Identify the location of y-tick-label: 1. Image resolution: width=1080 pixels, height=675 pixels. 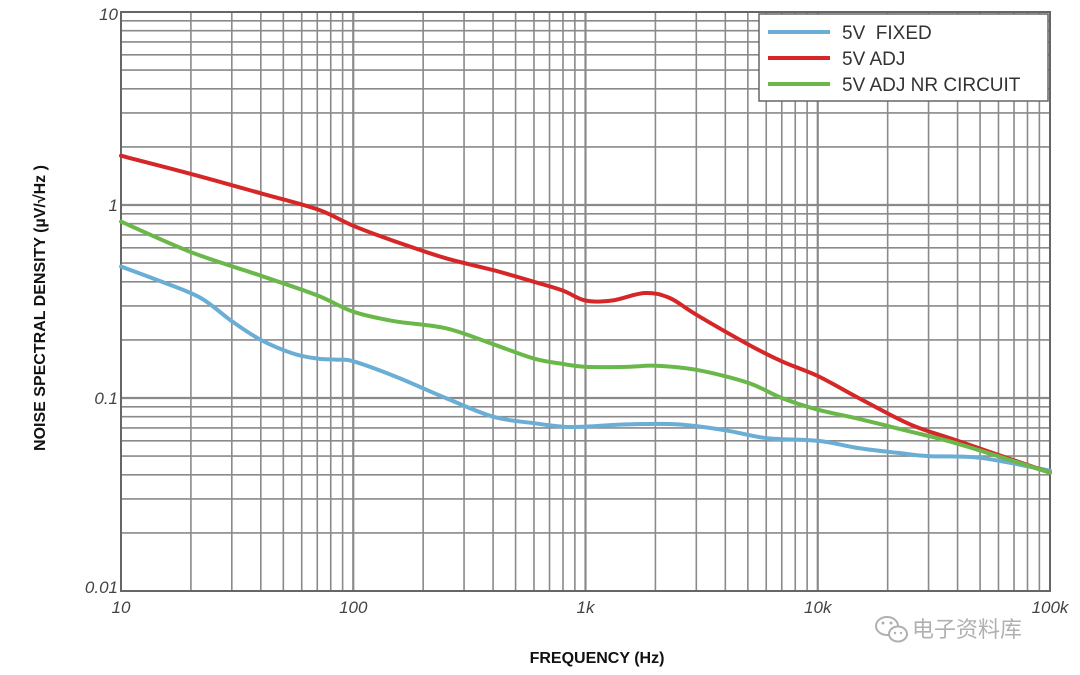
(113, 205).